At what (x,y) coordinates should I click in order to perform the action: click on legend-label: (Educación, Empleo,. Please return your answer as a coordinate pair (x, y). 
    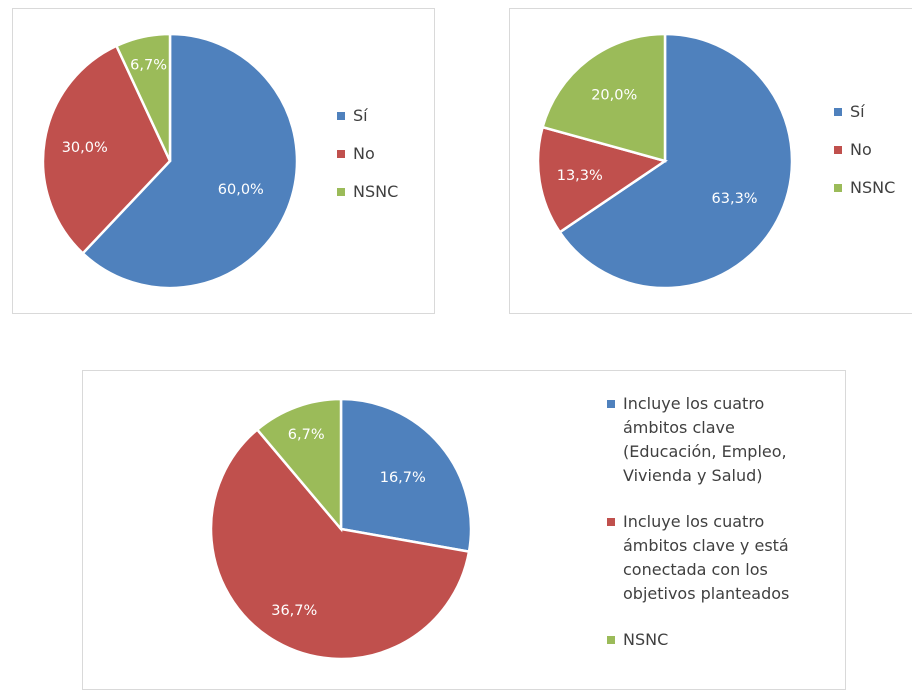
    Looking at the image, I should click on (705, 451).